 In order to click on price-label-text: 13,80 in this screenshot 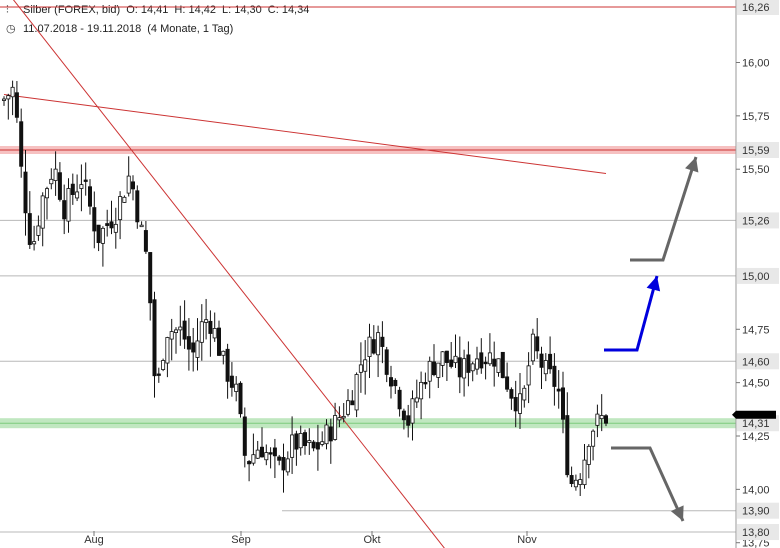, I will do `click(756, 533)`.